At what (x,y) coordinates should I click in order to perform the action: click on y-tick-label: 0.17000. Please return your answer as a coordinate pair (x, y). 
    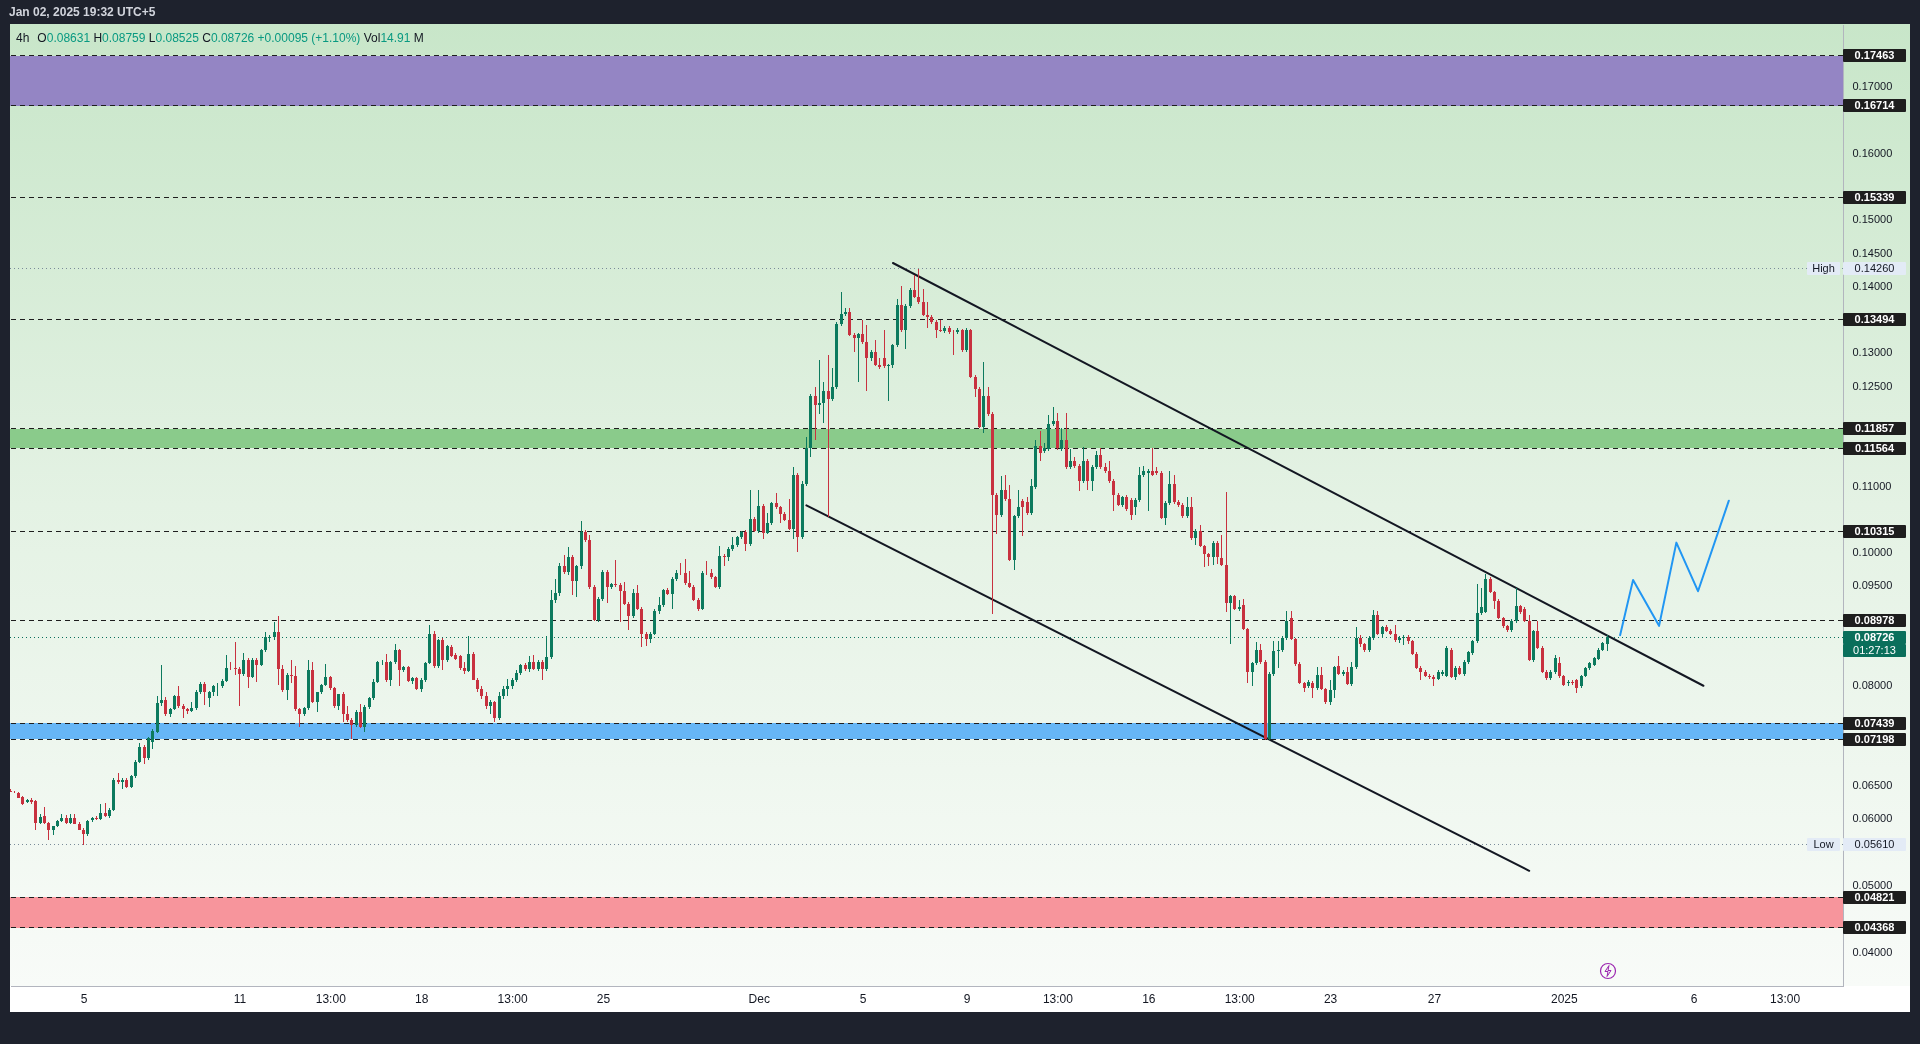
    Looking at the image, I should click on (1872, 86).